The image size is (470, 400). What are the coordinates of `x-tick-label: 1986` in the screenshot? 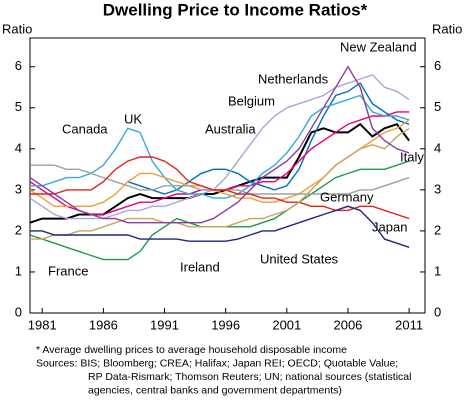 It's located at (103, 324).